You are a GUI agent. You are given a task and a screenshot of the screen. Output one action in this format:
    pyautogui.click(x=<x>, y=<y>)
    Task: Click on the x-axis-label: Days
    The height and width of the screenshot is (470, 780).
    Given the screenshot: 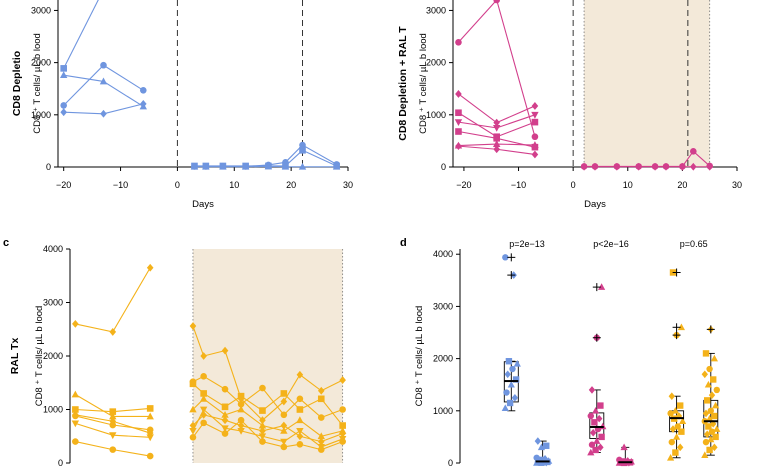 What is the action you would take?
    pyautogui.click(x=203, y=204)
    